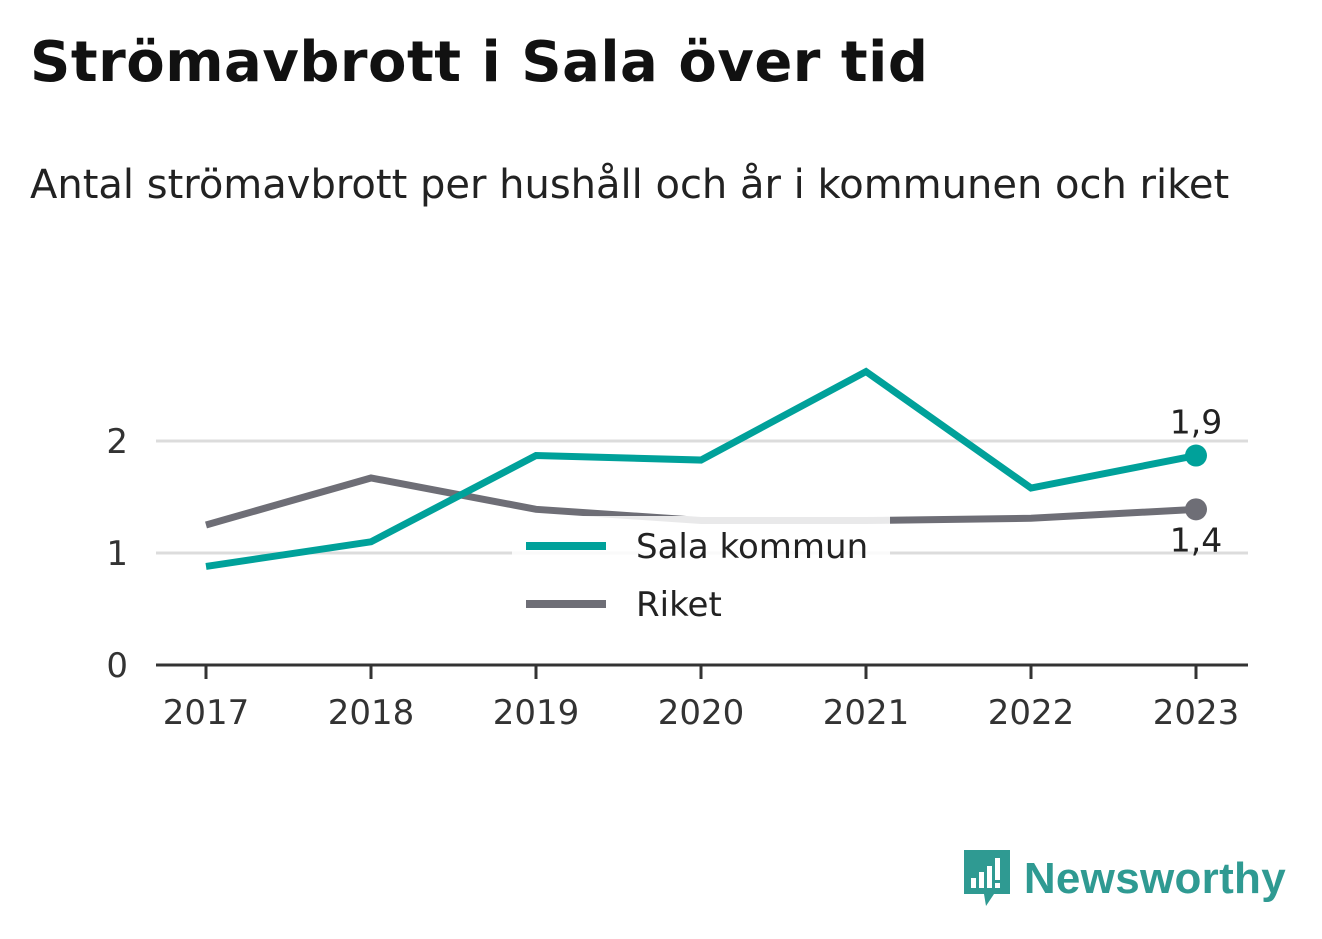  Describe the element at coordinates (1196, 481) in the screenshot. I see `end-labels: 1,9 1,4` at that location.